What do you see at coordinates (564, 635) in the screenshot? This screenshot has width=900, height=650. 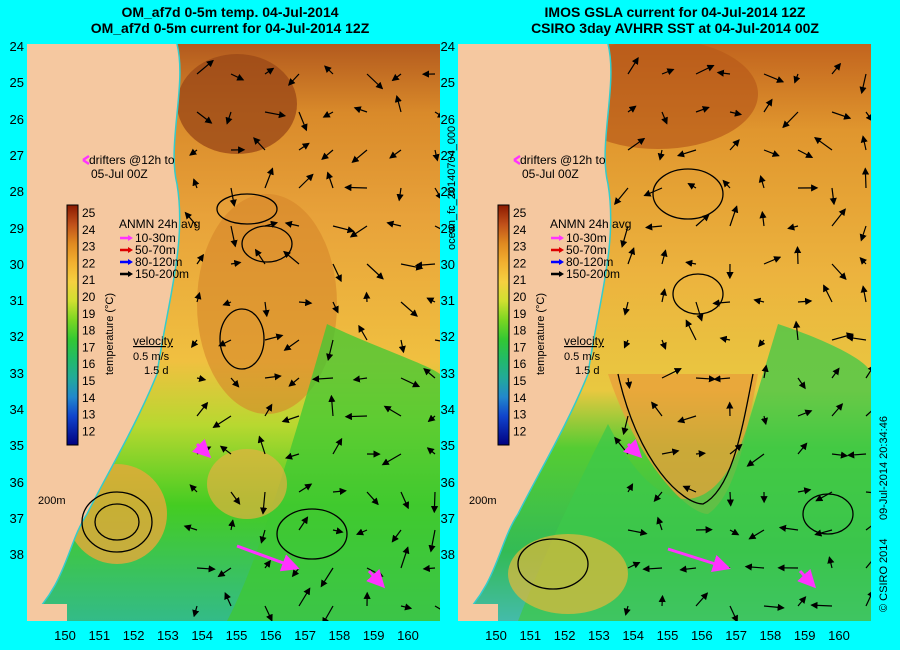 I see `lon-label: 152` at bounding box center [564, 635].